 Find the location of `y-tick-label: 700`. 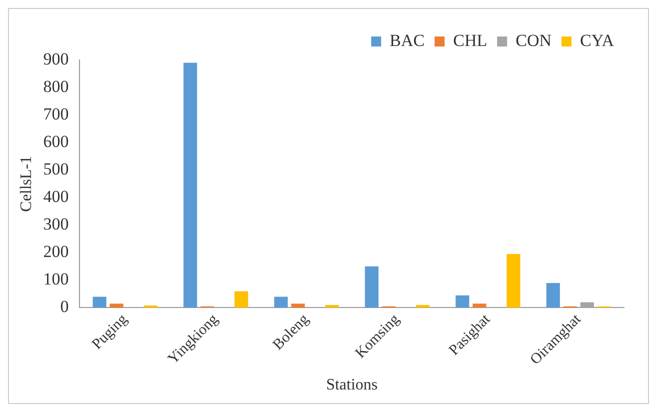

y-tick-label: 700 is located at coordinates (56, 114).